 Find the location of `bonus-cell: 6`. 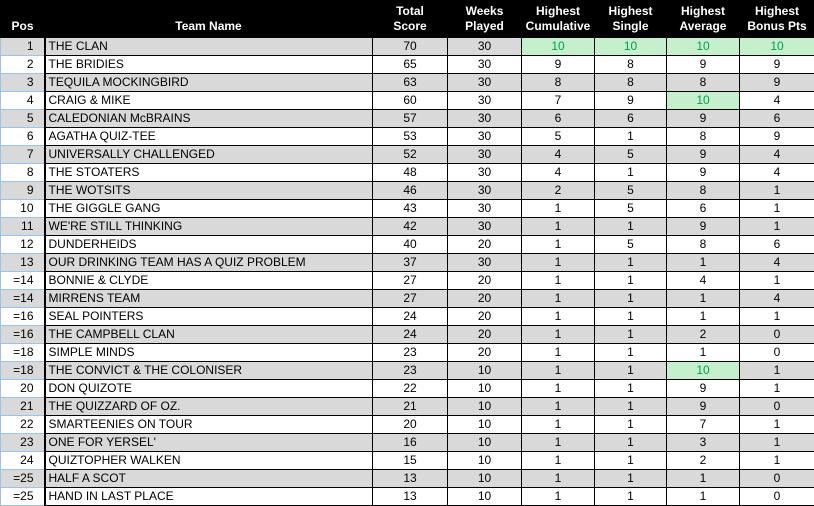

bonus-cell: 6 is located at coordinates (777, 119).